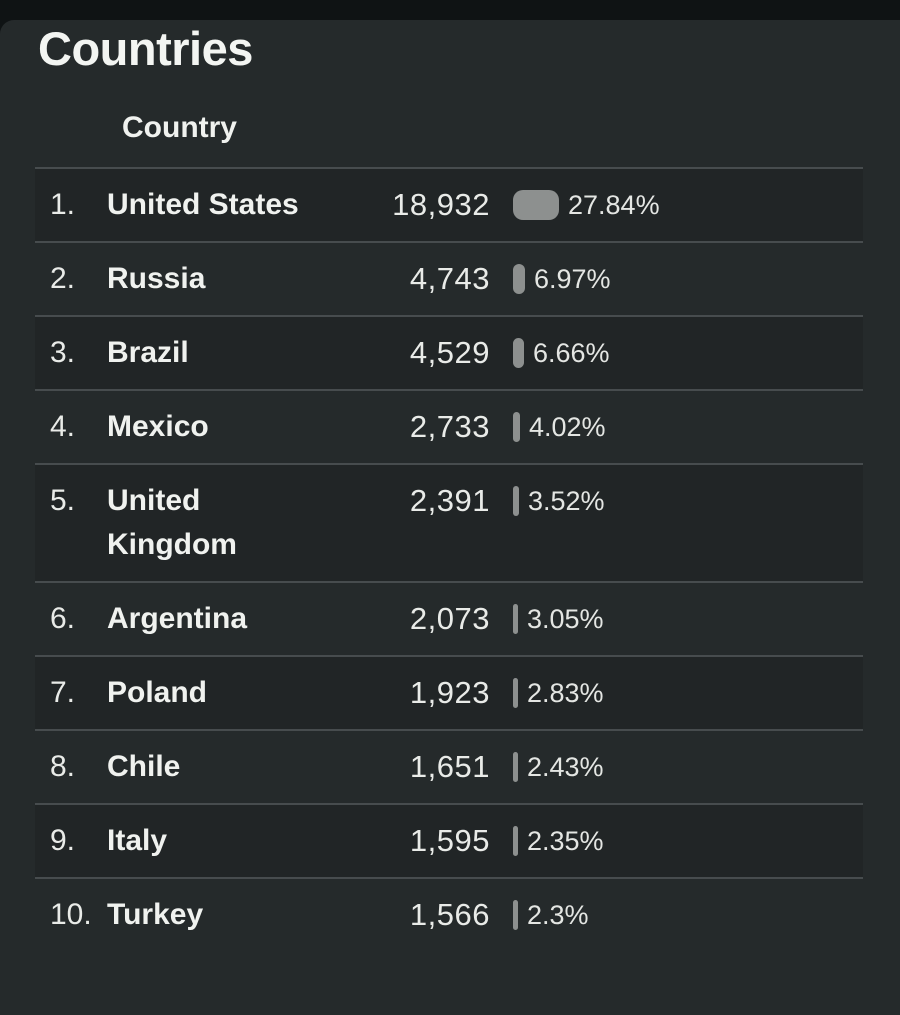  Describe the element at coordinates (614, 205) in the screenshot. I see `row-percentage: 27.84%` at that location.